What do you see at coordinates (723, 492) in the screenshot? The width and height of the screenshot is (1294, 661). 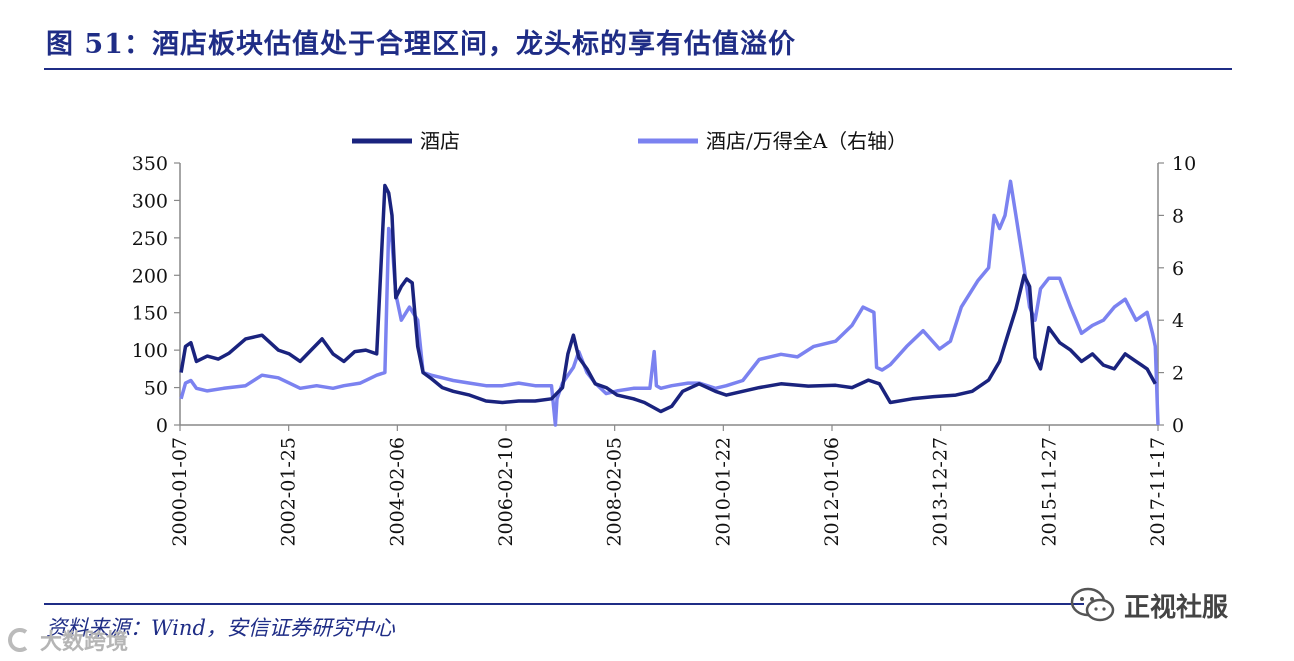 I see `x-tick-label: 2010-01-22` at bounding box center [723, 492].